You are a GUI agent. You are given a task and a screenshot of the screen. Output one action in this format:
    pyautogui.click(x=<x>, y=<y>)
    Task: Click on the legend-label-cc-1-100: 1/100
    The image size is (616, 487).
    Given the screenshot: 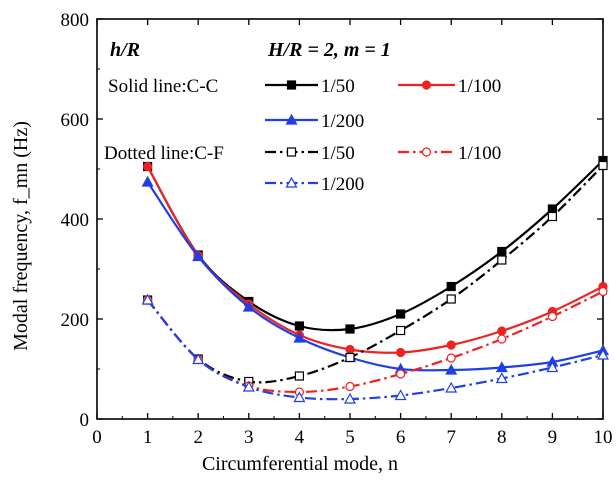 What is the action you would take?
    pyautogui.click(x=479, y=86)
    